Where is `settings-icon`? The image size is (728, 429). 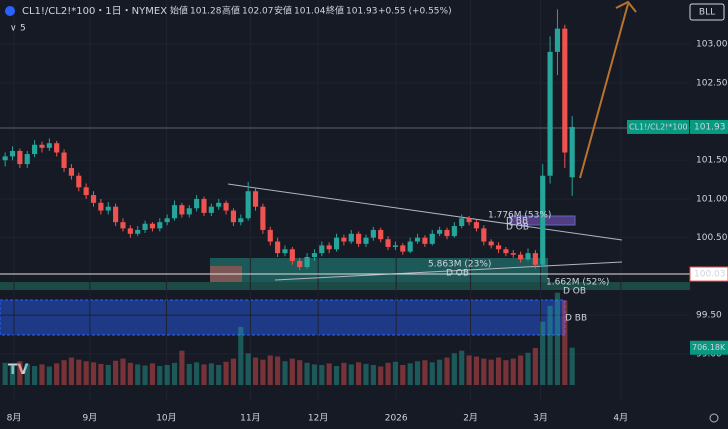
settings-icon is located at coordinates (714, 418).